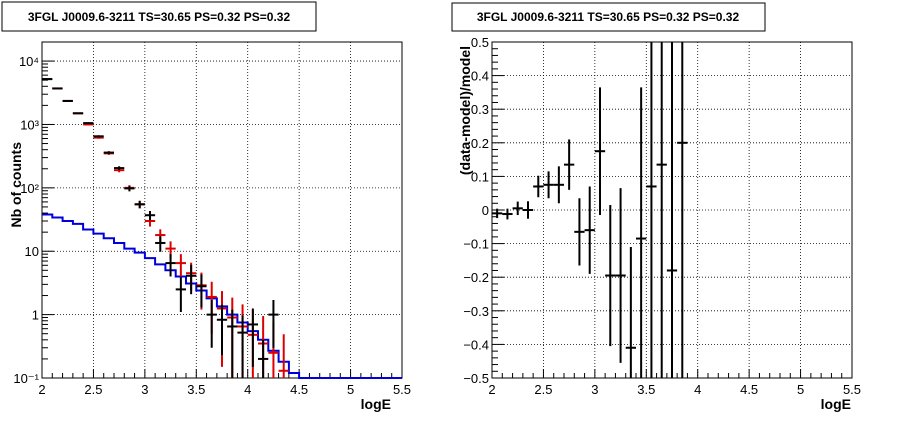 This screenshot has height=421, width=898. I want to click on residual-y-tick-label: 0, so click(485, 210).